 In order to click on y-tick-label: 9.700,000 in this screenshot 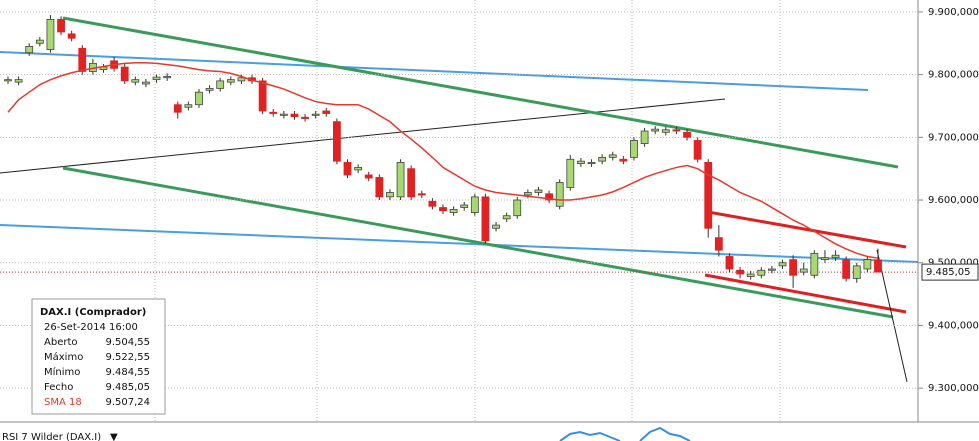, I will do `click(953, 137)`.